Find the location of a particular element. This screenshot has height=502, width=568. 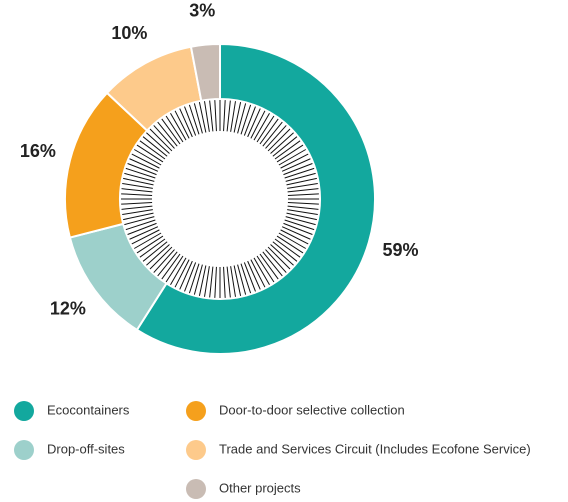

data-label: 59% is located at coordinates (401, 250).